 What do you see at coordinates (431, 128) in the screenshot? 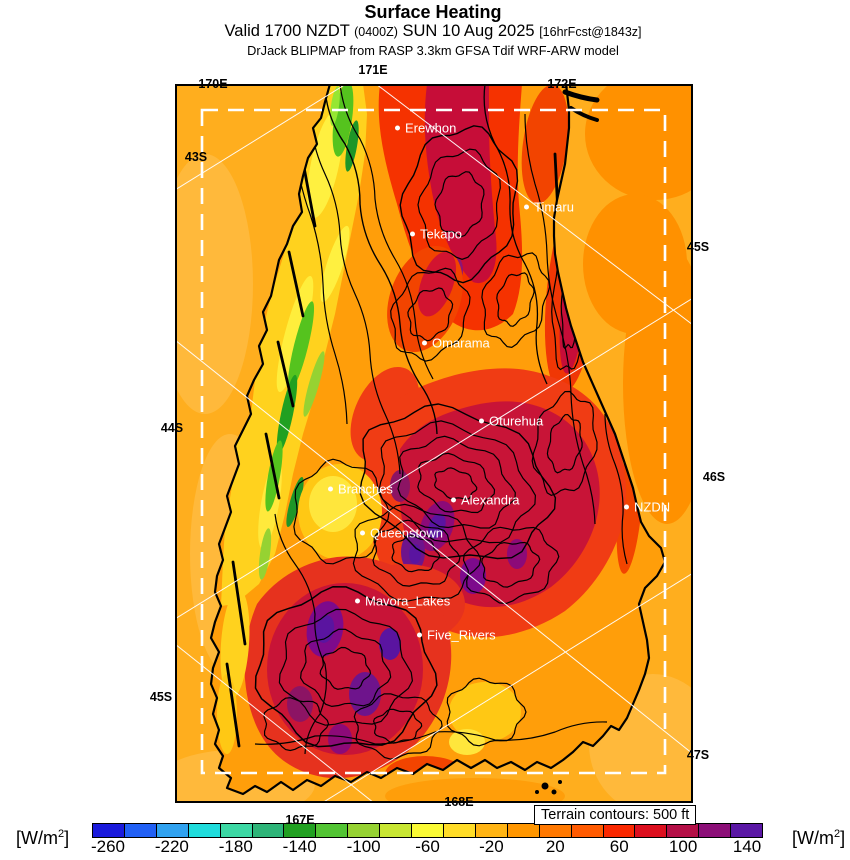
I see `station-label: Erewhon` at bounding box center [431, 128].